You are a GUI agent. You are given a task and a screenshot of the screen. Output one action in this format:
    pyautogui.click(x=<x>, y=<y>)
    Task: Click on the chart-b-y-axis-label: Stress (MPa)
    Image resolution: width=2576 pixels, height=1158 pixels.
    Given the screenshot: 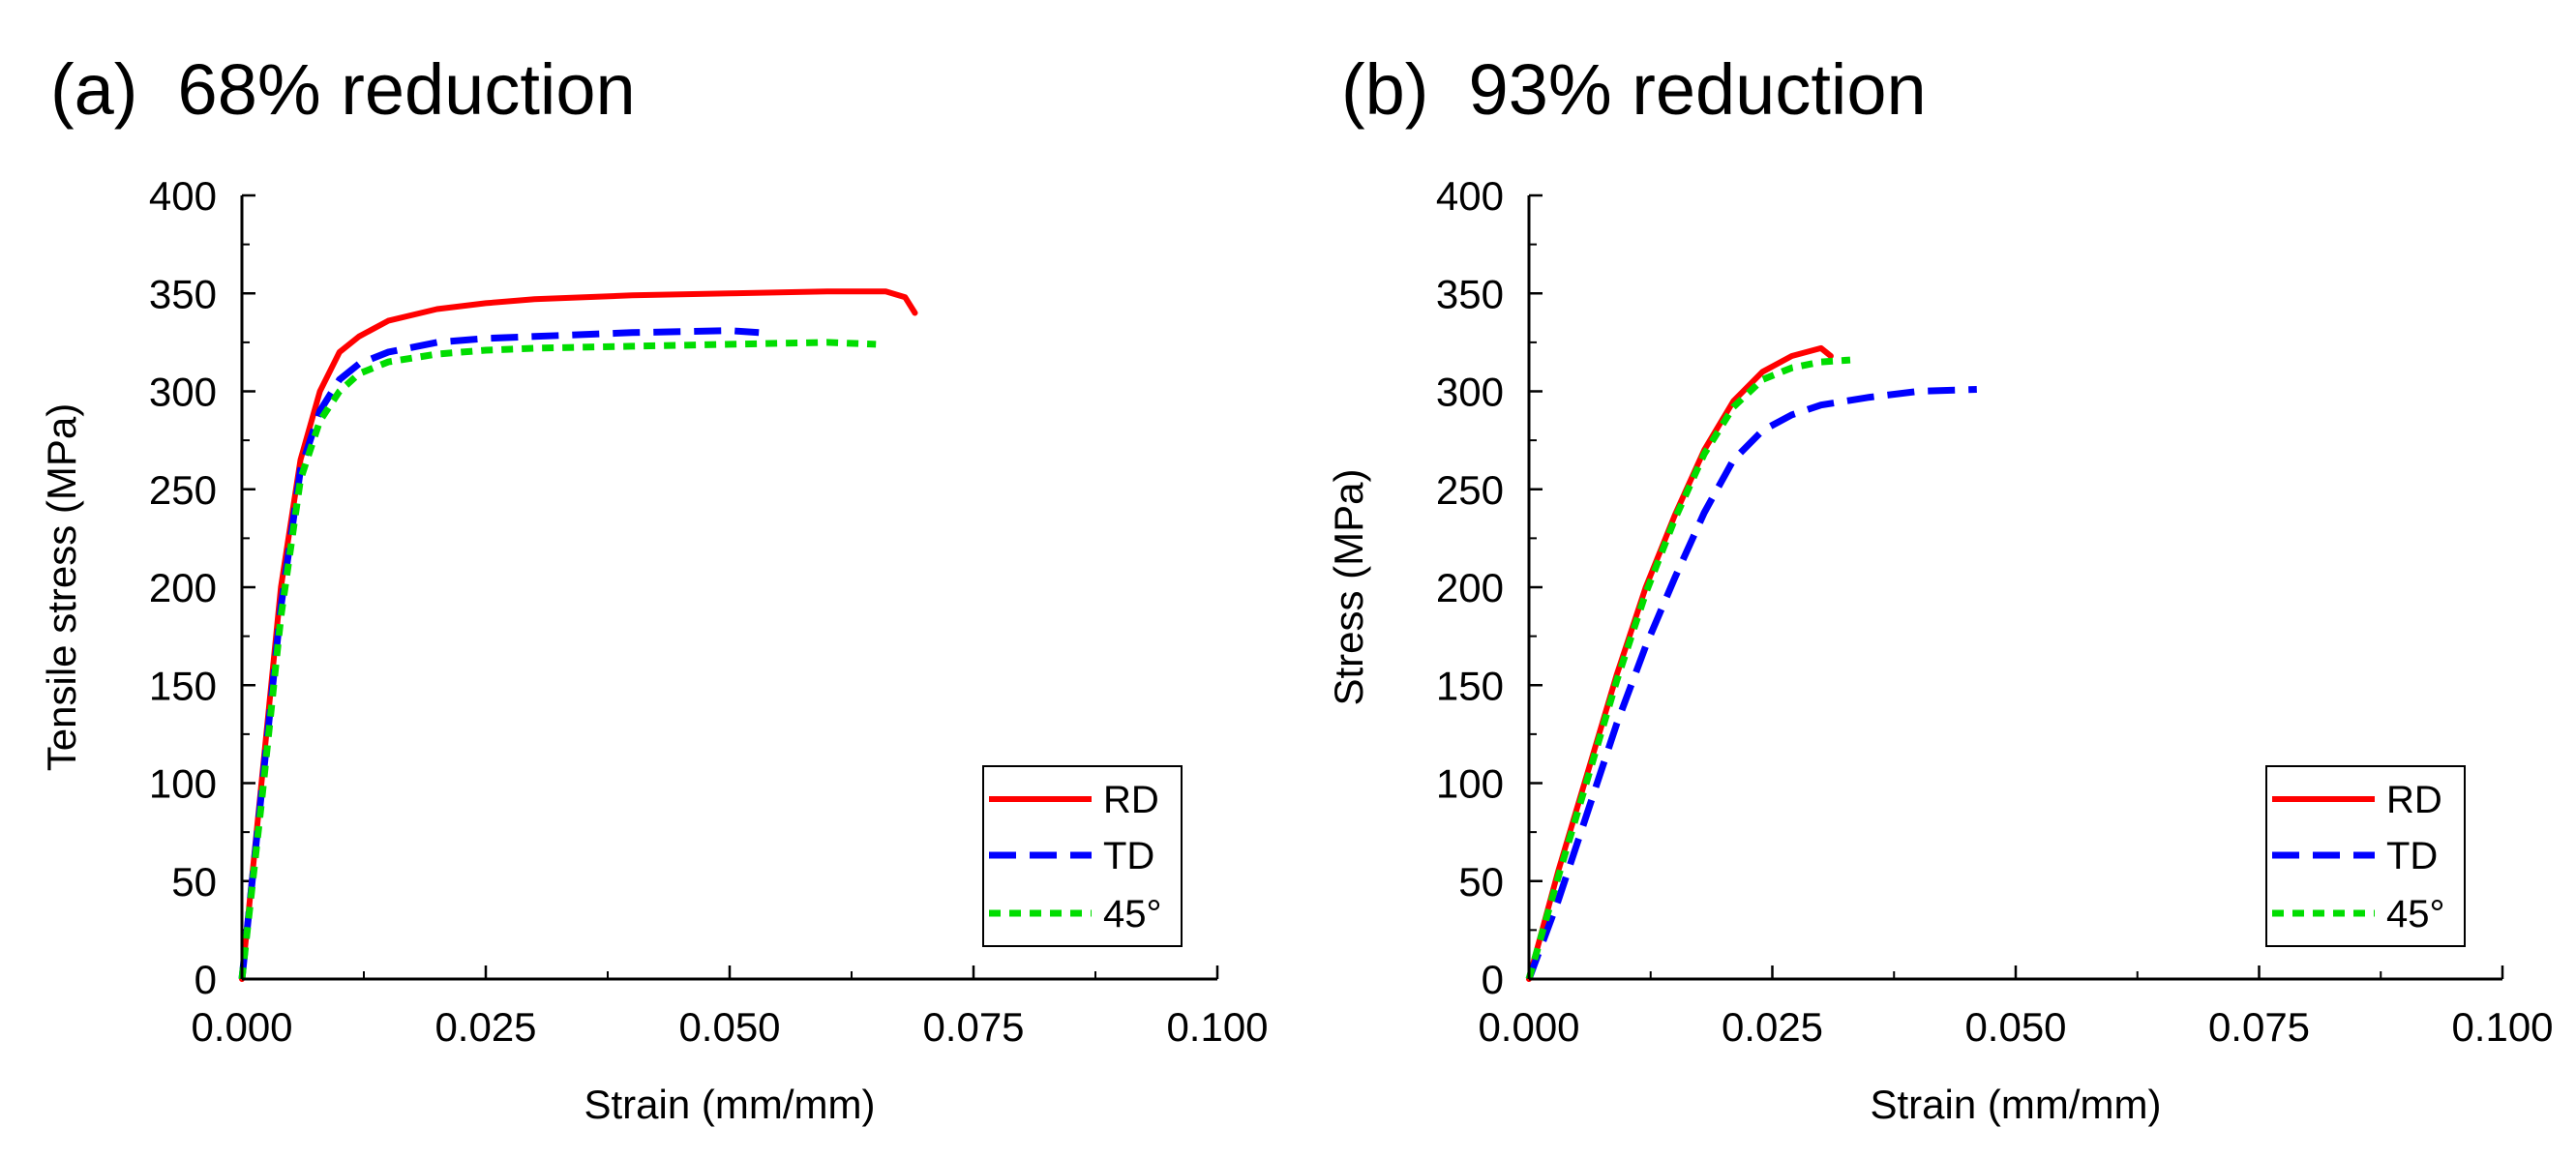 What is the action you would take?
    pyautogui.click(x=1348, y=586)
    